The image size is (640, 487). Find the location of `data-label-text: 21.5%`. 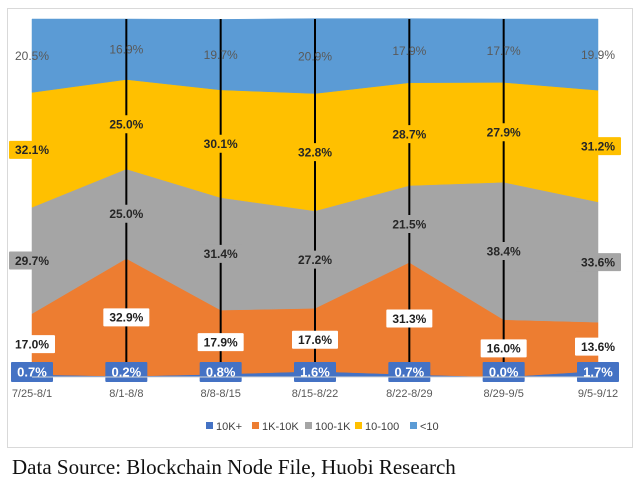

data-label-text: 21.5% is located at coordinates (409, 224).